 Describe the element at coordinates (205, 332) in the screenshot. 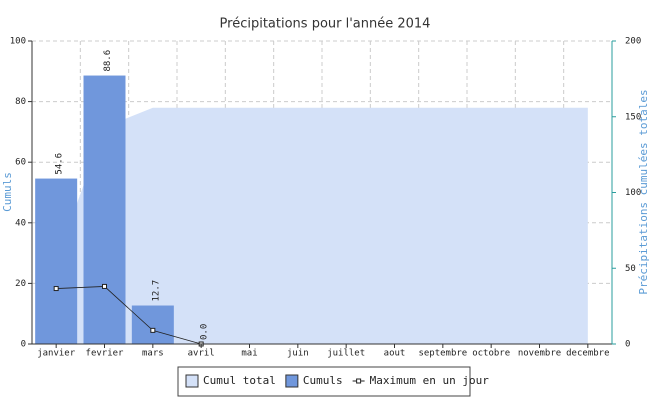

I see `value-label: 0.0` at that location.